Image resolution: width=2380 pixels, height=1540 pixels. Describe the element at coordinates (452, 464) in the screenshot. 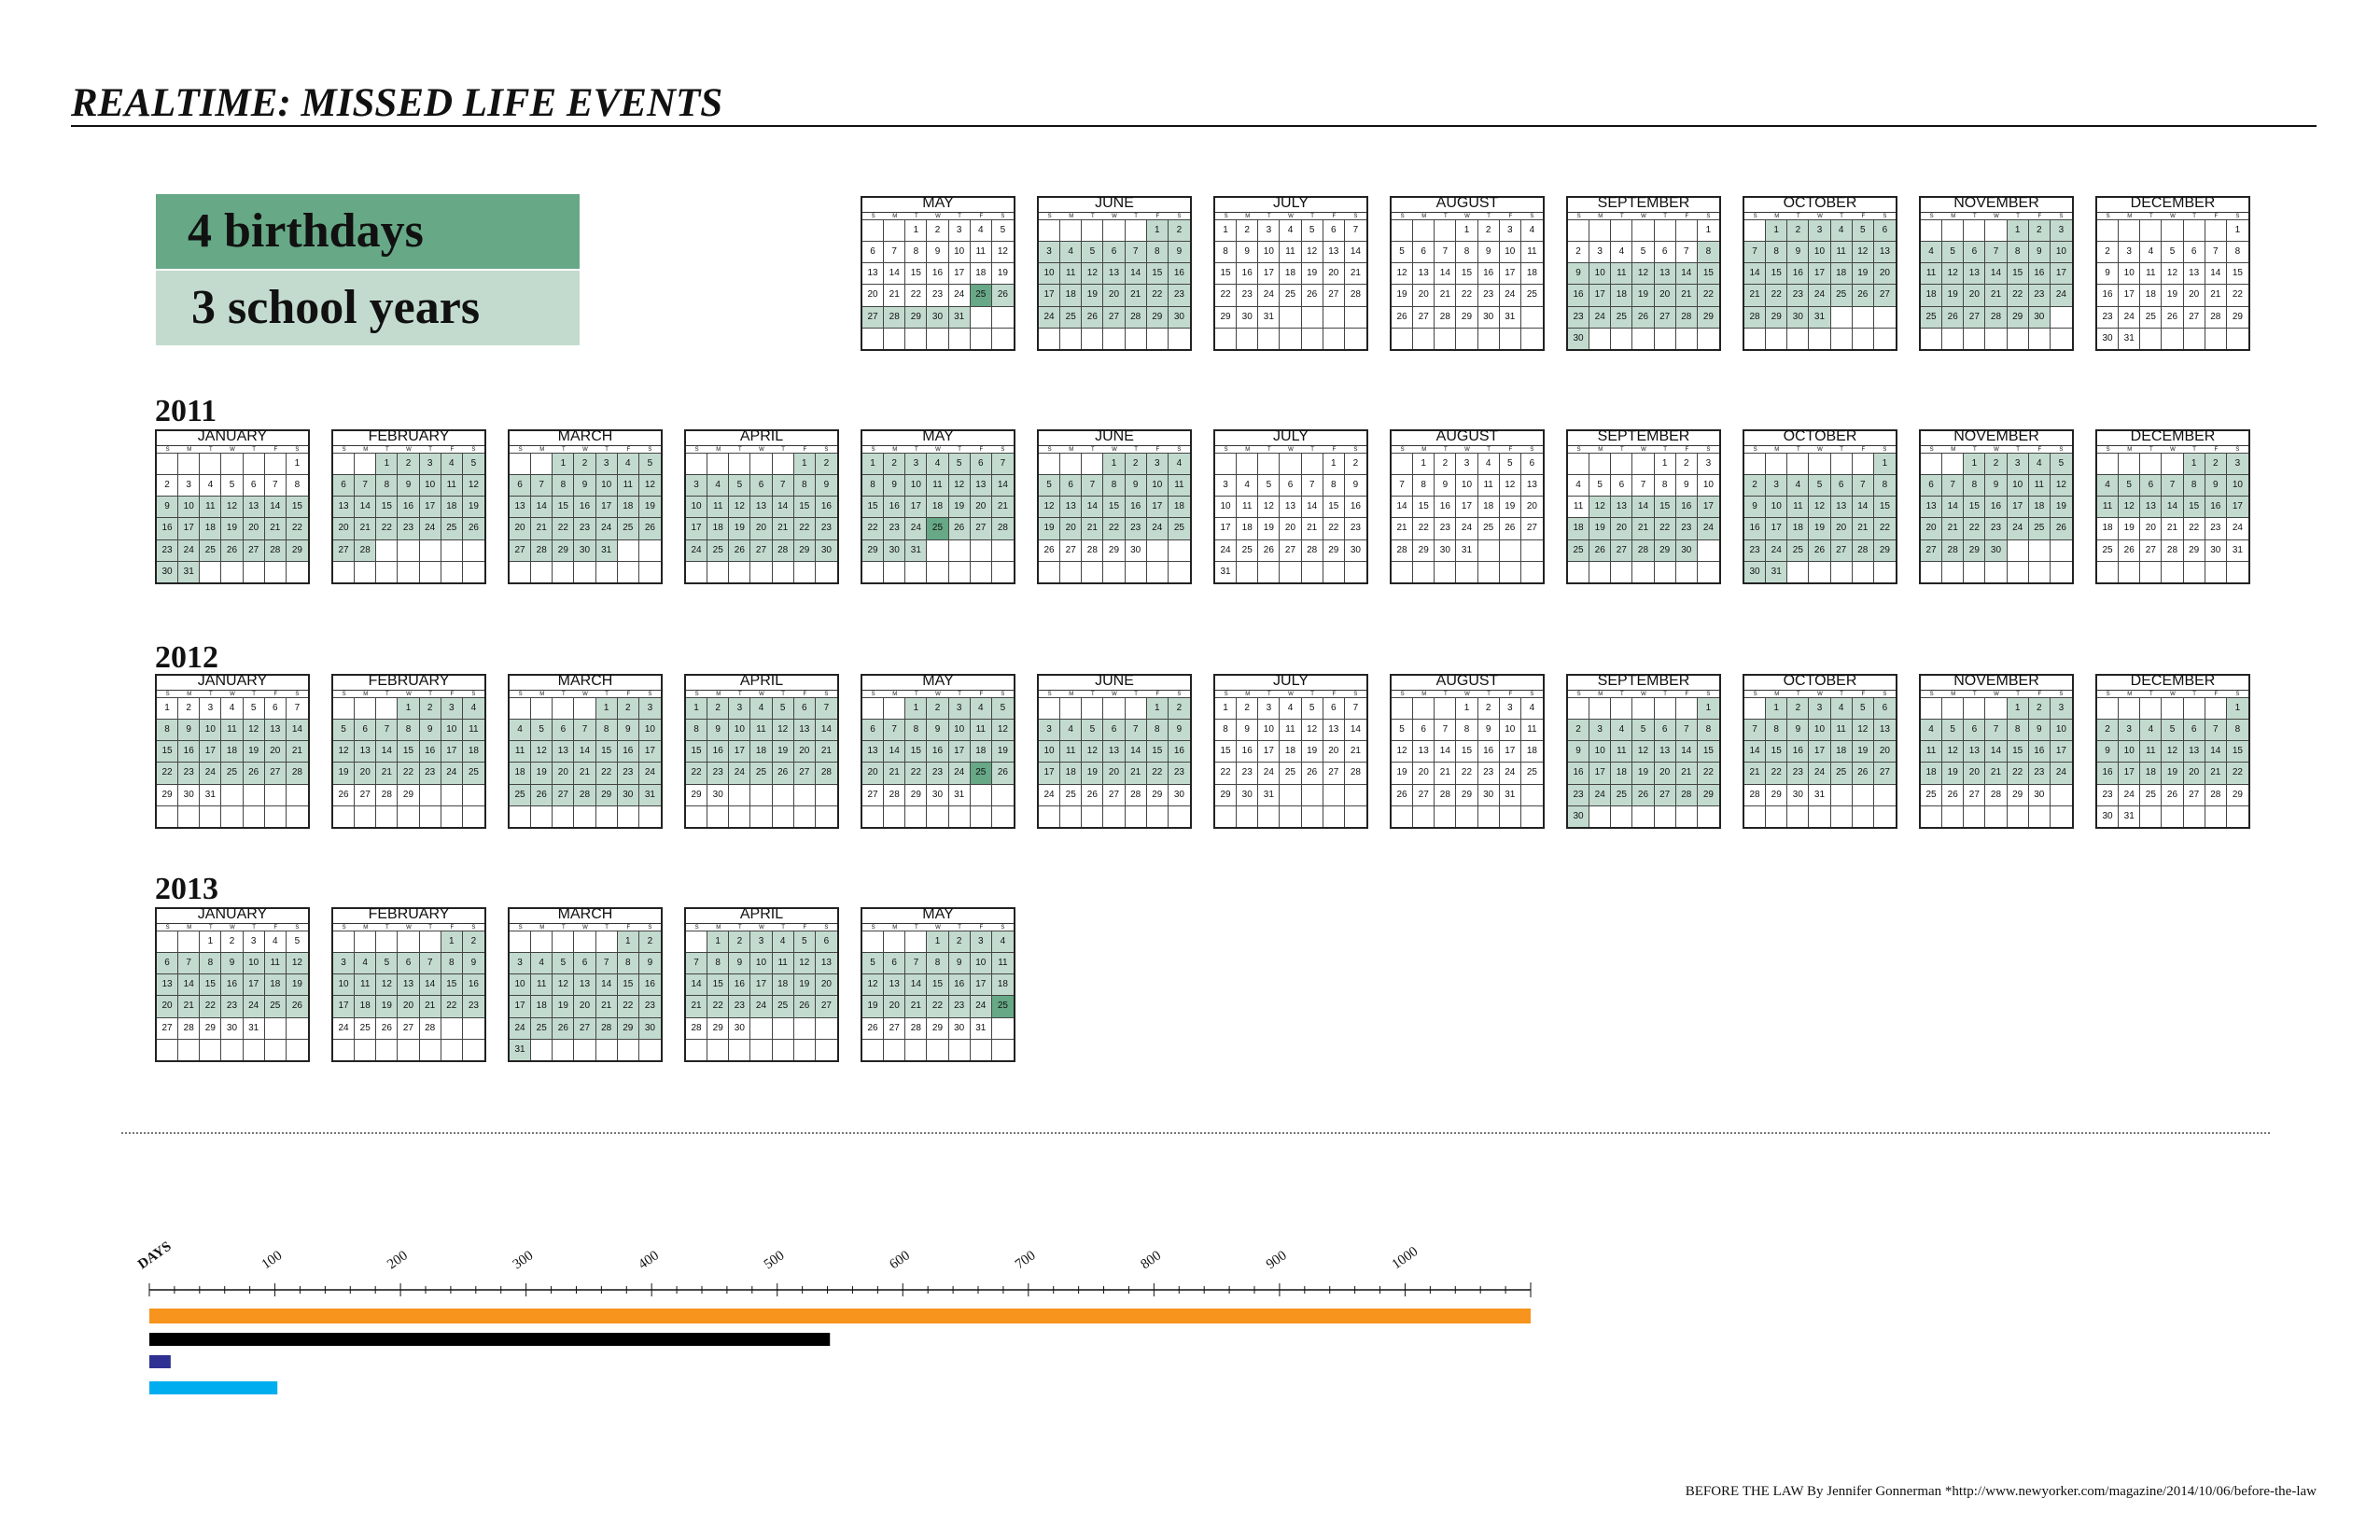

I see `day-cell: 4` at that location.